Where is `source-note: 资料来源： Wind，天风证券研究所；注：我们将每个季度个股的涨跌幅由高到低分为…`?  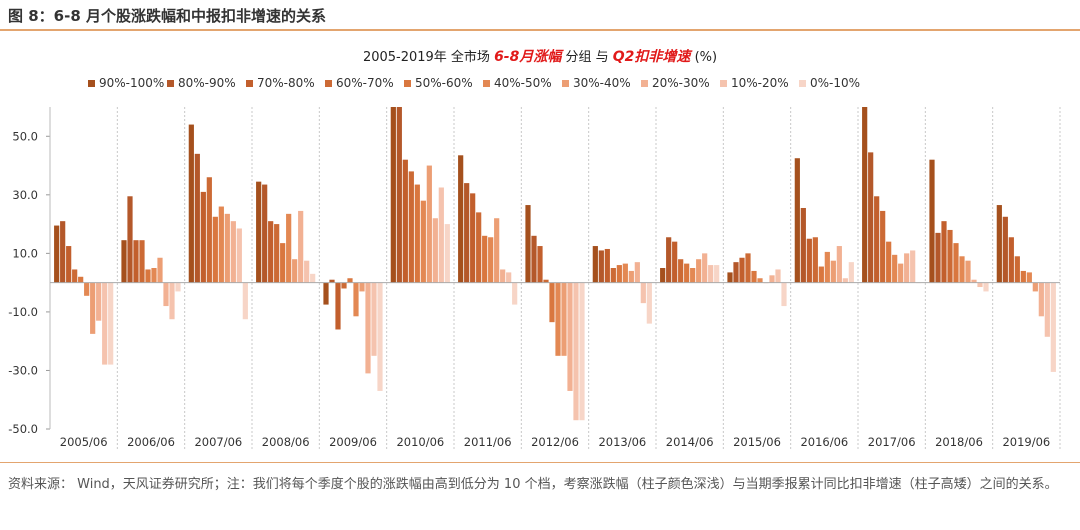
source-note: 资料来源： Wind，天风证券研究所；注：我们将每个季度个股的涨跌幅由高到低分为… is located at coordinates (533, 484).